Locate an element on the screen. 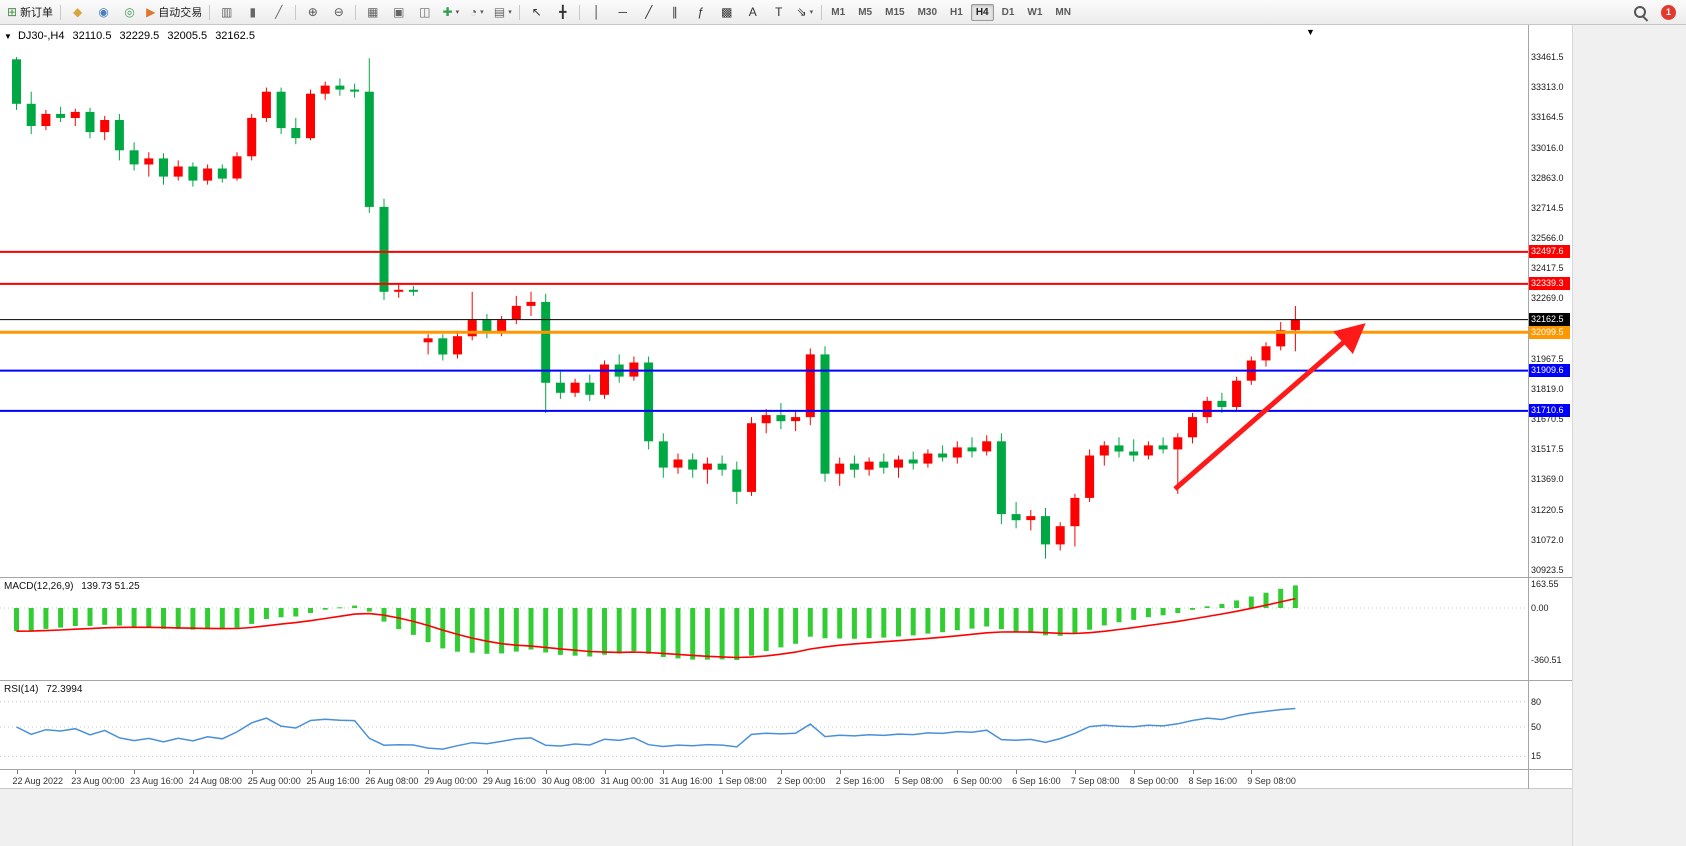  webtrader-icon: ◎ is located at coordinates (129, 12).